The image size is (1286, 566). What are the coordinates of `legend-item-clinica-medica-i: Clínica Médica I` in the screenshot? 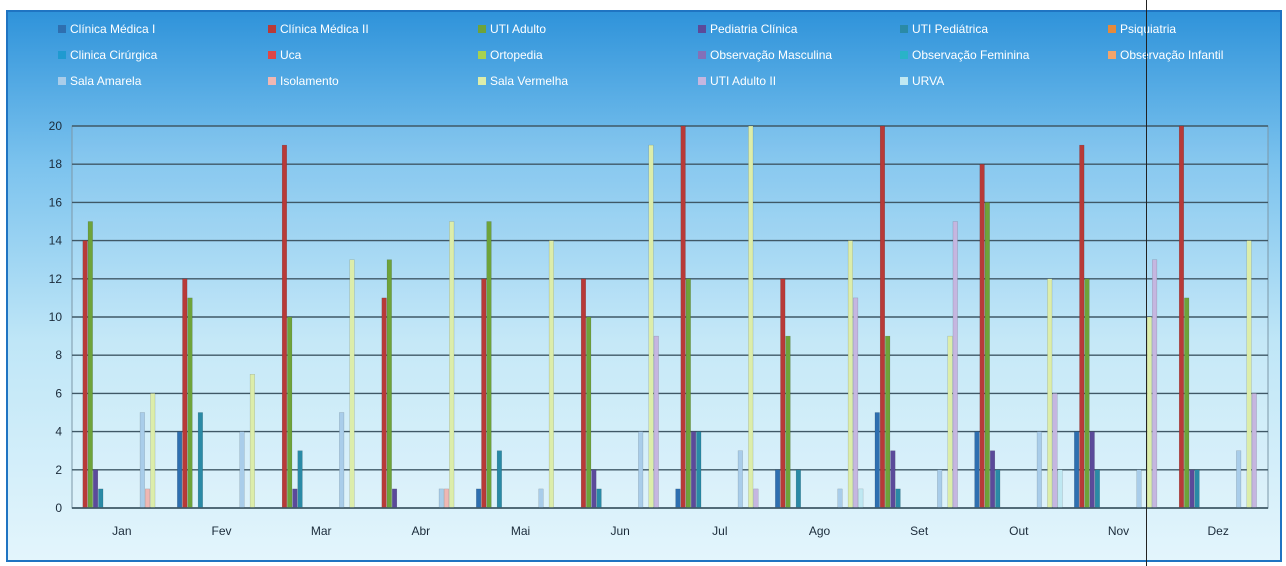 It's located at (106, 29).